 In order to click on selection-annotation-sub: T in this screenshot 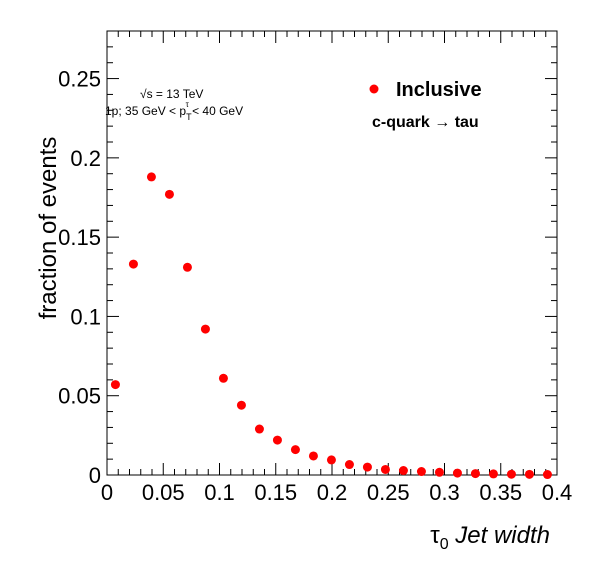, I will do `click(189, 117)`.